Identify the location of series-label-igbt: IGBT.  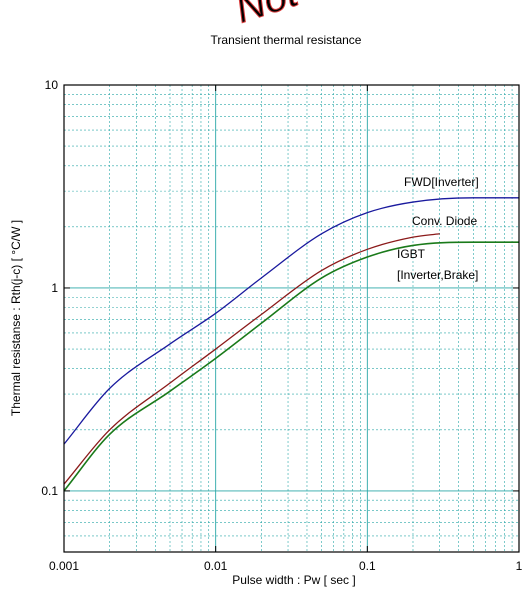
(411, 254).